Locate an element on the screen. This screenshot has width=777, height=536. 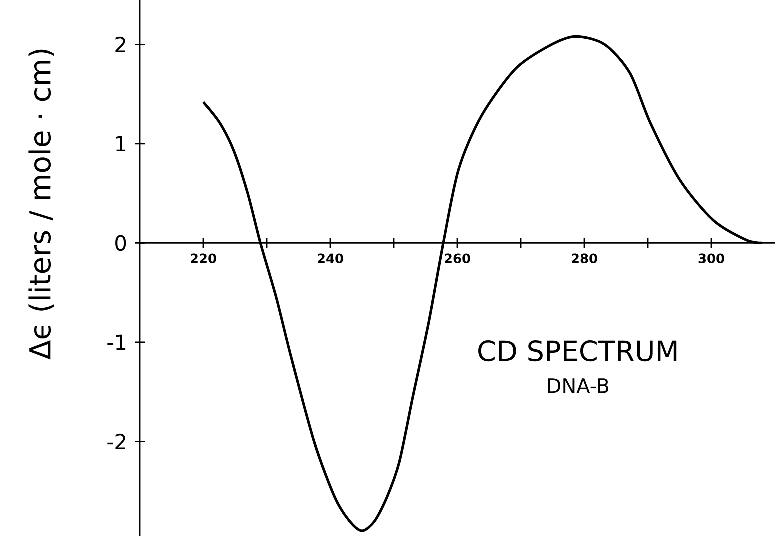
y-tick-label: -2 is located at coordinates (117, 442).